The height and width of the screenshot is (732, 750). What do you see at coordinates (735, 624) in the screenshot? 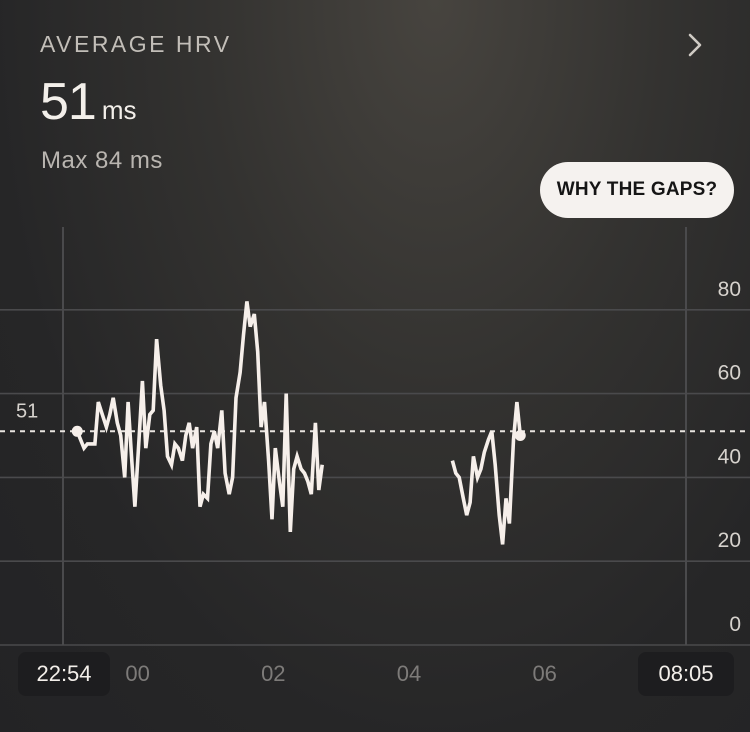
I see `y-tick-label: 0` at bounding box center [735, 624].